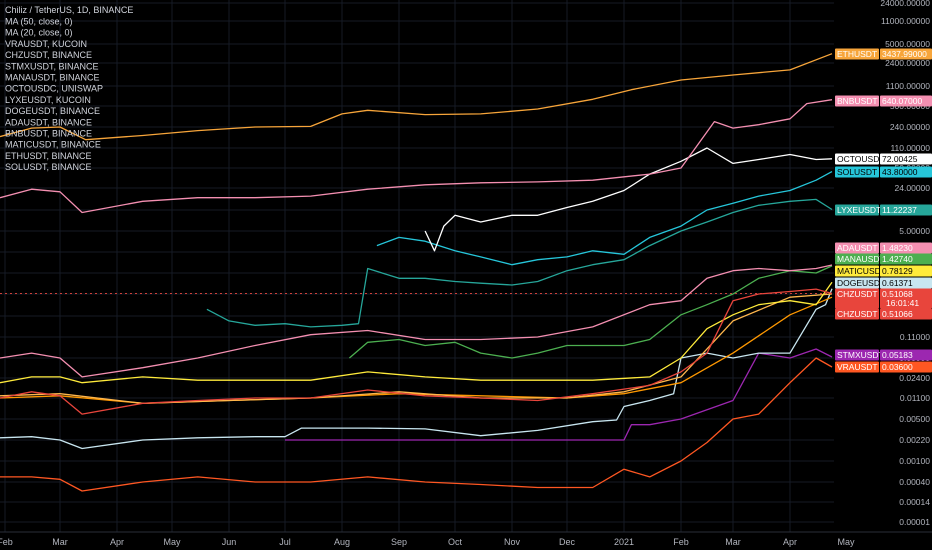  I want to click on legend-entry: BNBUSDT, BINANCE, so click(48, 134).